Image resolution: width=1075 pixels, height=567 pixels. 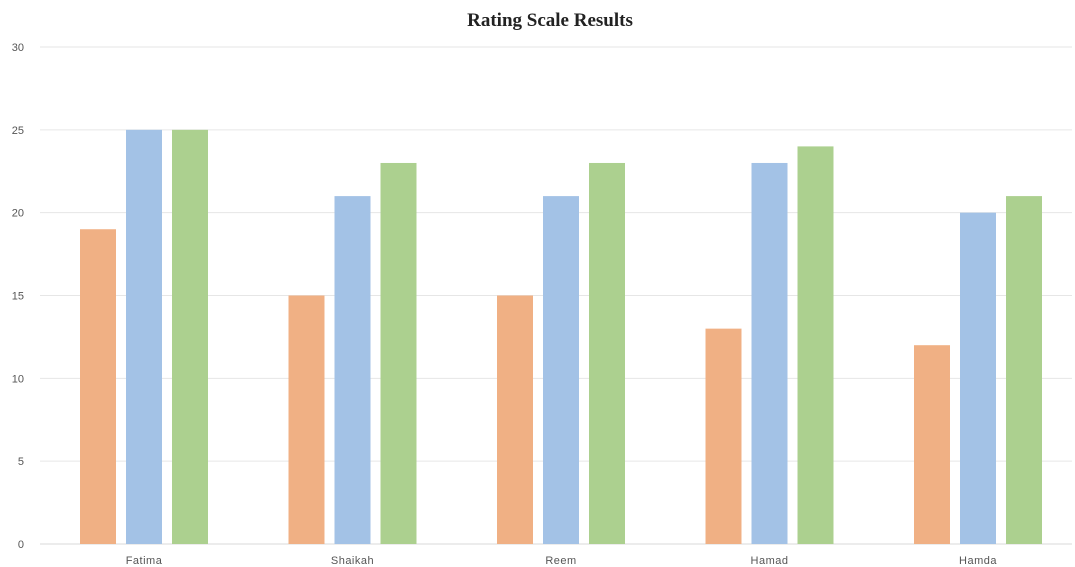 What do you see at coordinates (18, 214) in the screenshot?
I see `y-tick-label: 20` at bounding box center [18, 214].